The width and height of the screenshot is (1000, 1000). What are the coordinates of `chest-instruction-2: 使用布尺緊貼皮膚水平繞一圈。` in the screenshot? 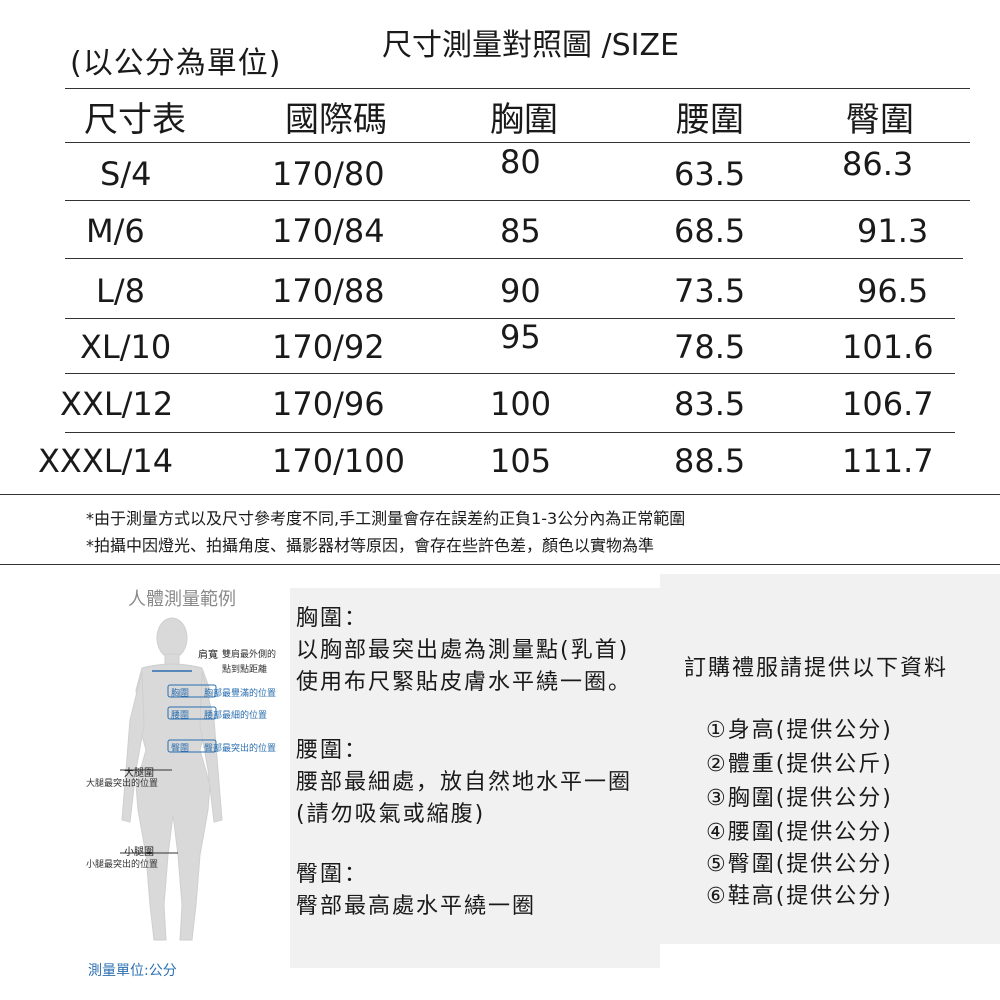 It's located at (464, 682).